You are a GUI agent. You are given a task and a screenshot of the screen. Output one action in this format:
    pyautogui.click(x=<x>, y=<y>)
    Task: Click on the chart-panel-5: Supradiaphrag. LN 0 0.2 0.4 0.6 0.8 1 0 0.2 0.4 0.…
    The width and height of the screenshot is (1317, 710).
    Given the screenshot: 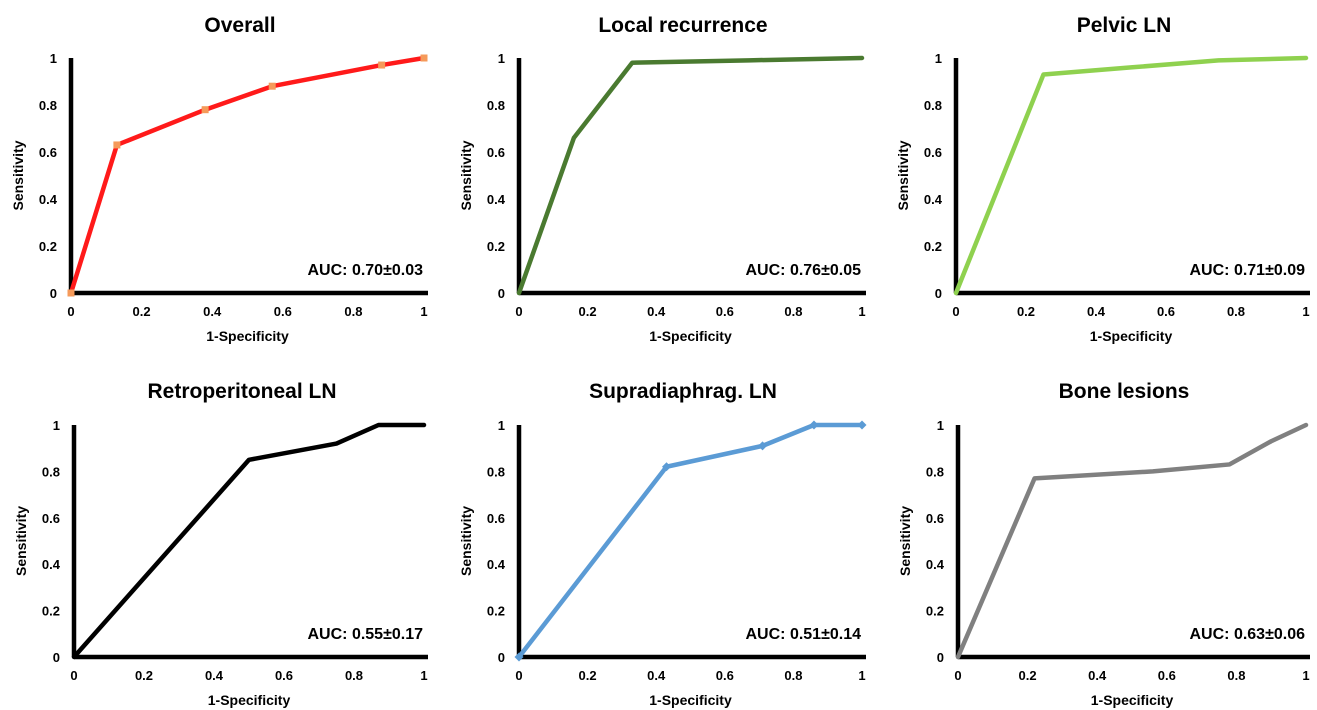 What is the action you would take?
    pyautogui.click(x=662, y=544)
    